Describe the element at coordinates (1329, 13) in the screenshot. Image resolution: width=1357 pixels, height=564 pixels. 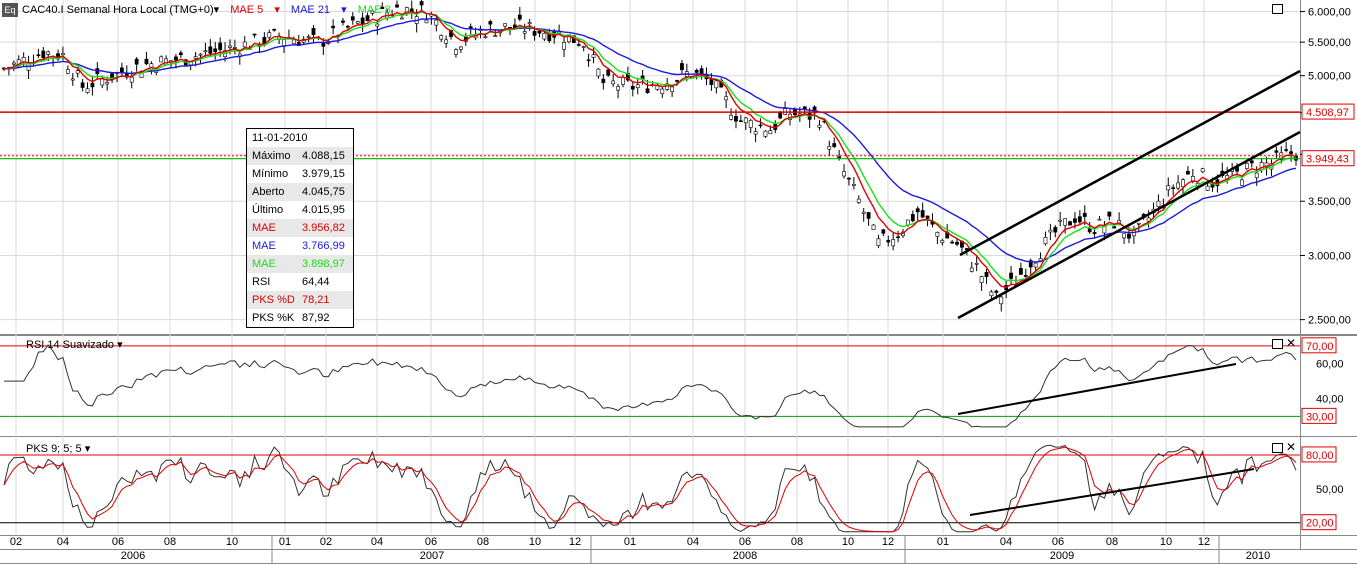
I see `y-tick-label: 6.000,00` at that location.